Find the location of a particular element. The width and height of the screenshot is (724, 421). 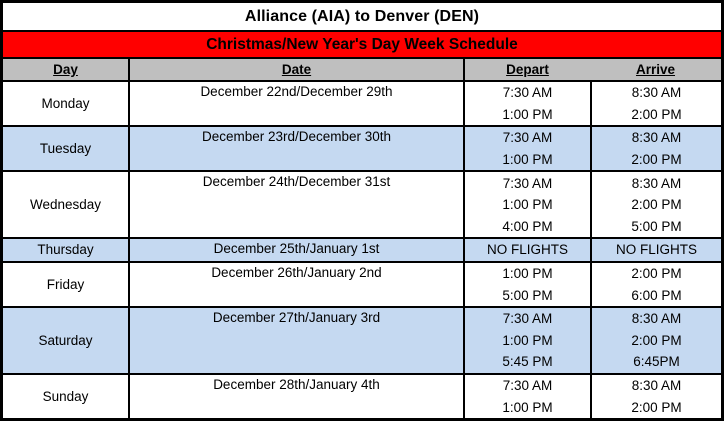

arrive-time: 5:00 PM is located at coordinates (656, 226).